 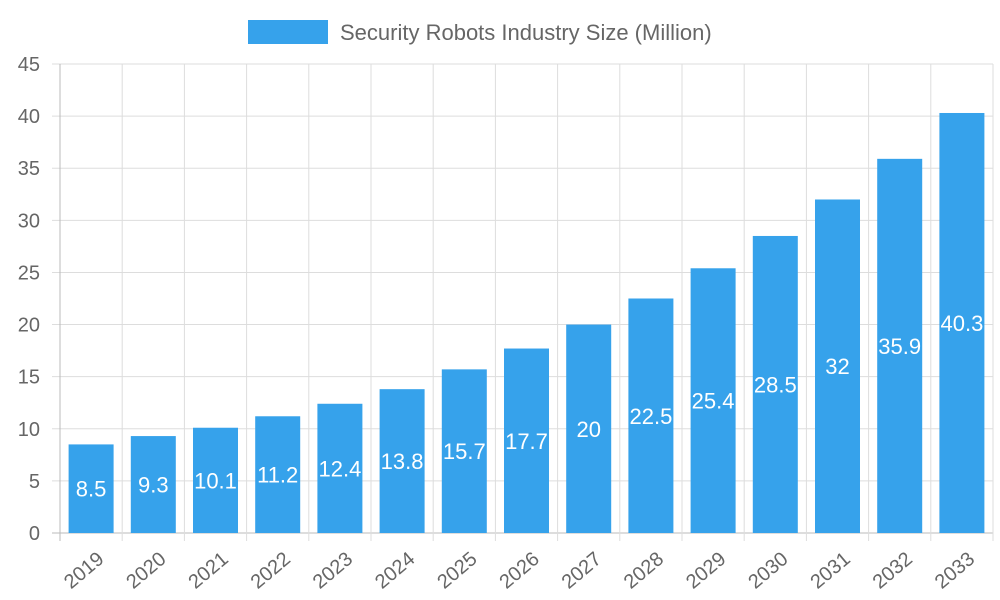 I want to click on x-tick-label: 2033, so click(x=955, y=570).